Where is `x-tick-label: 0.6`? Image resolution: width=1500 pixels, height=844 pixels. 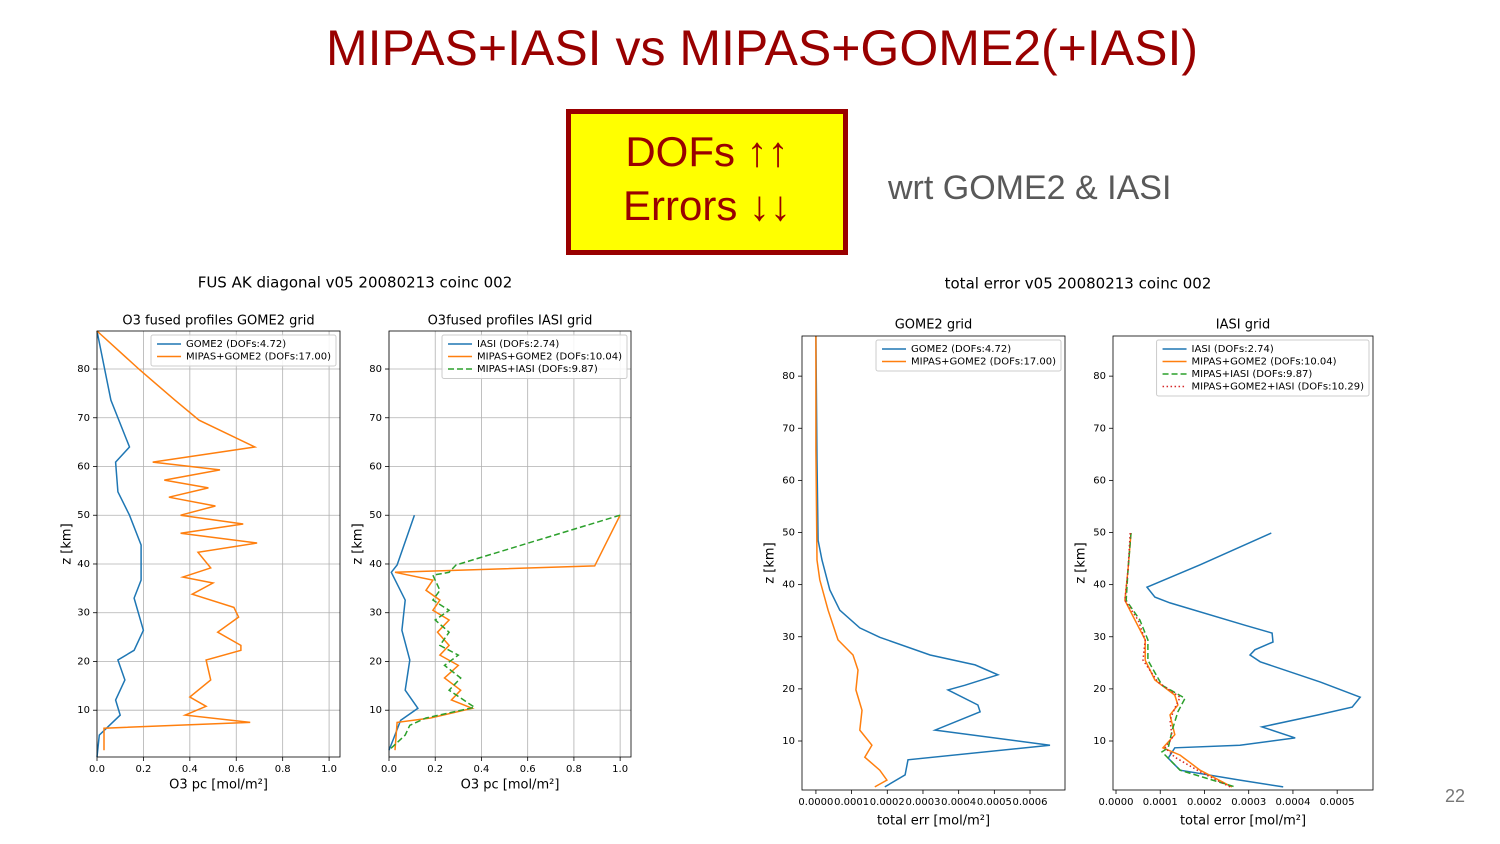 x-tick-label: 0.6 is located at coordinates (236, 769).